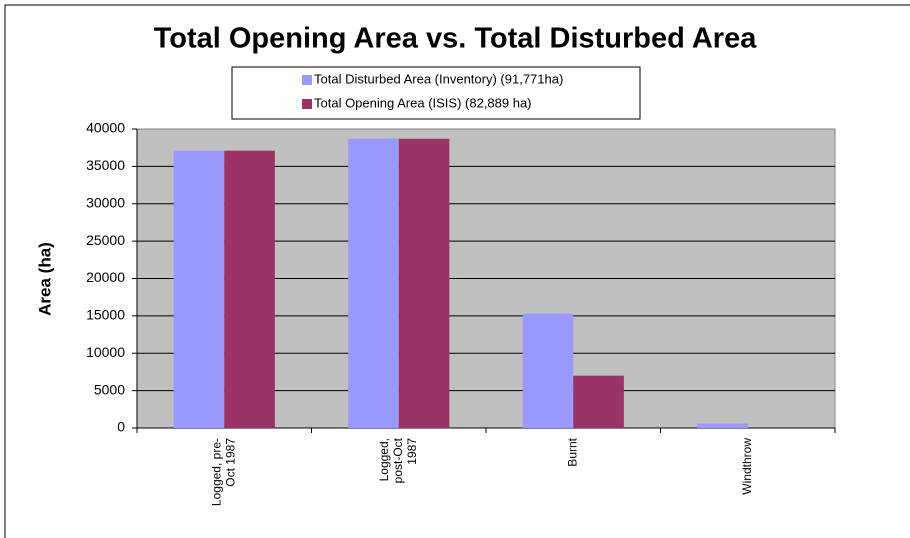 The width and height of the screenshot is (910, 538). What do you see at coordinates (105, 352) in the screenshot?
I see `y-tick-label: 10000` at bounding box center [105, 352].